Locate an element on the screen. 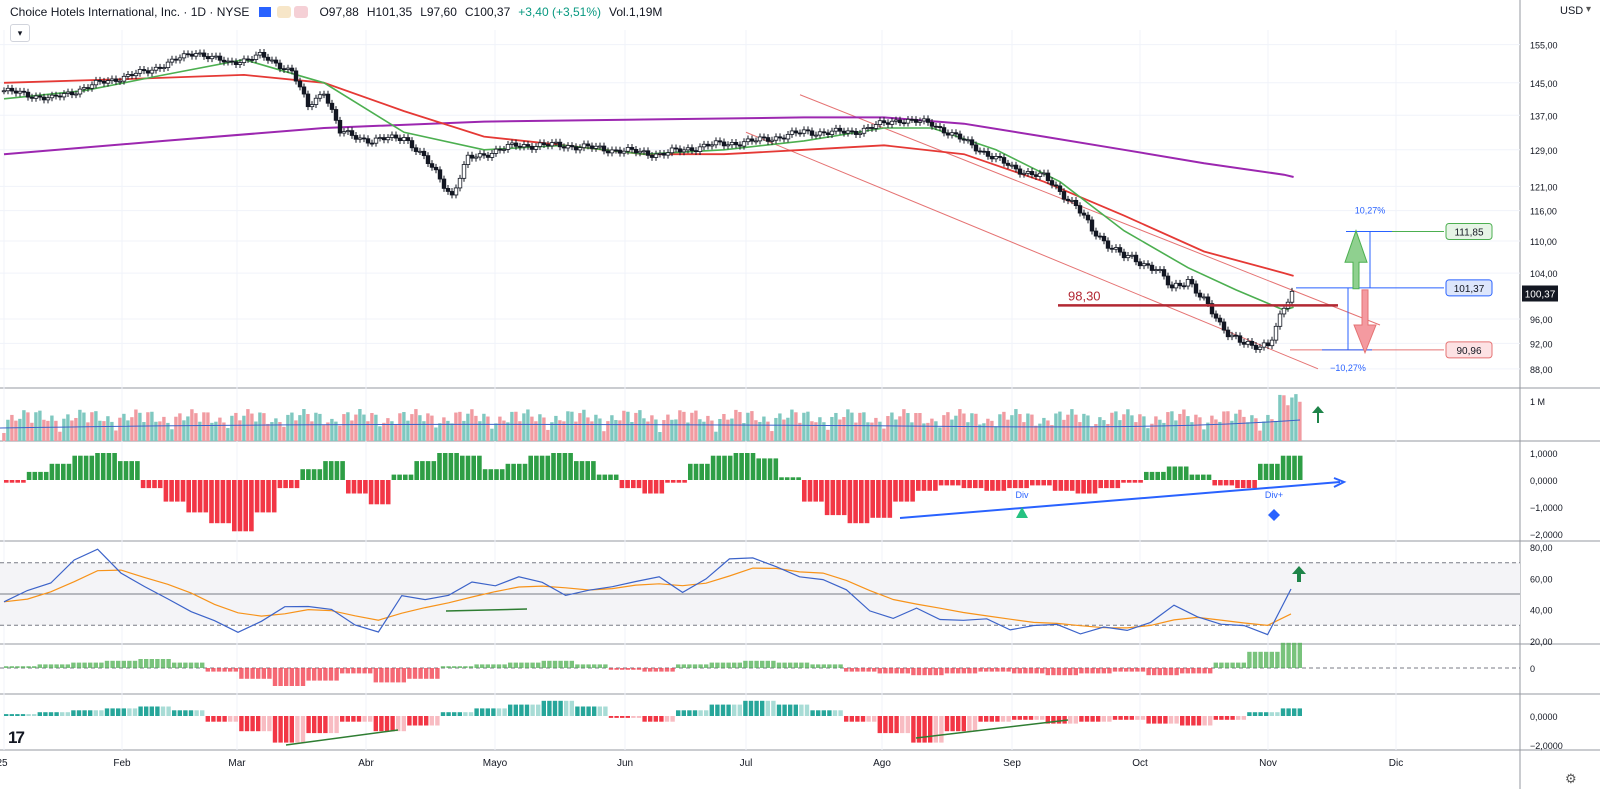 The height and width of the screenshot is (789, 1600). flag-icon is located at coordinates (265, 12).